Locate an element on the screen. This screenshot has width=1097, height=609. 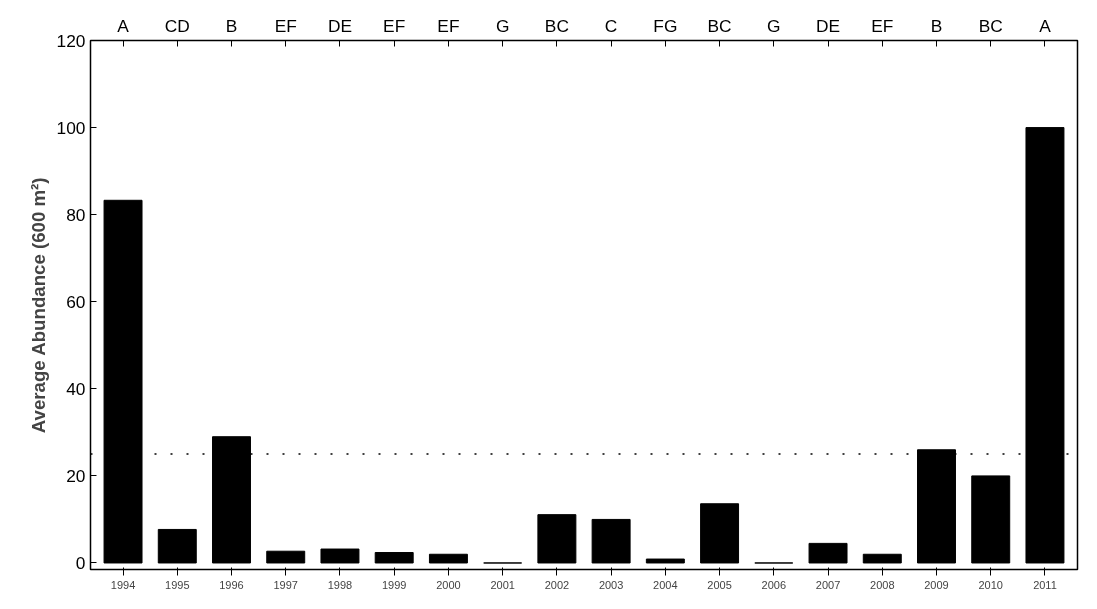
x-tick-label: 2000 is located at coordinates (448, 584).